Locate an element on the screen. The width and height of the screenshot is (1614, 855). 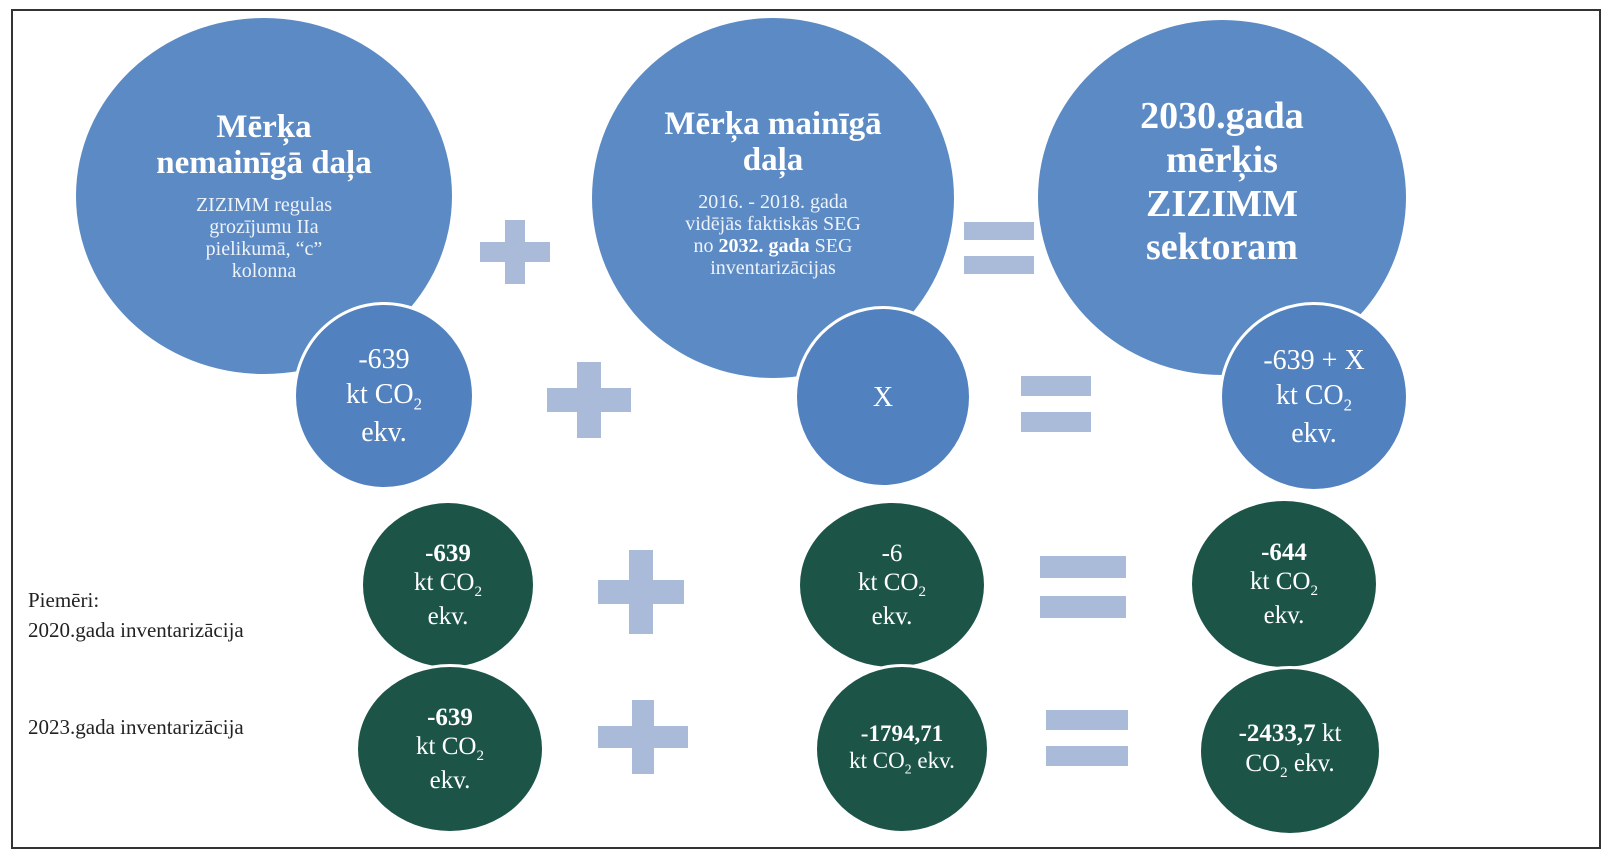
target-value: -639 + X kt CO2 ekv. is located at coordinates (1314, 397).